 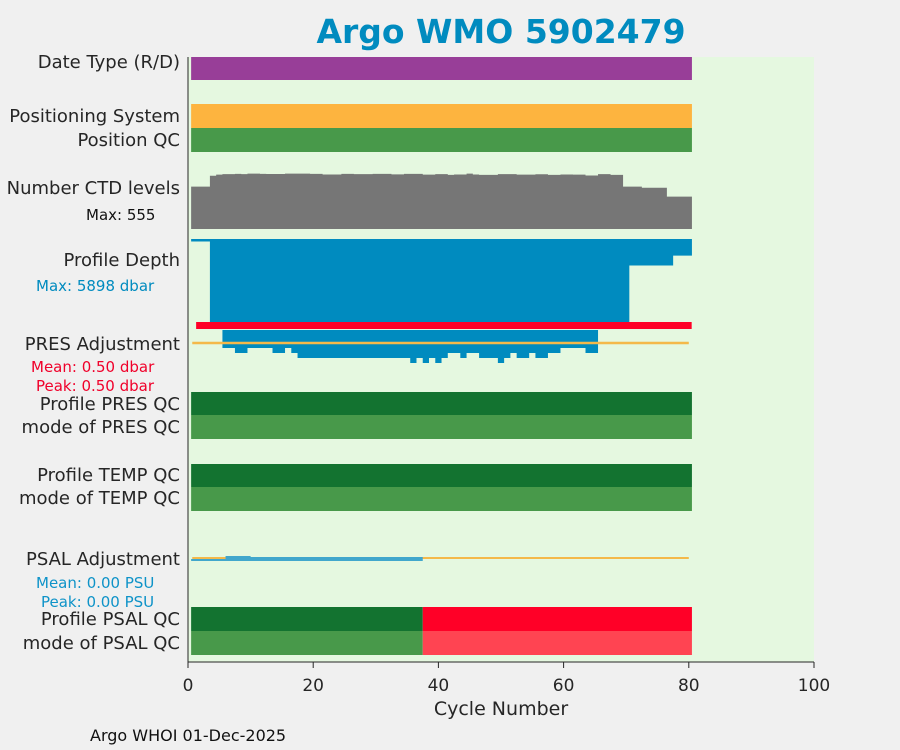 What do you see at coordinates (307, 558) in the screenshot?
I see `psal-adjusted-segment` at bounding box center [307, 558].